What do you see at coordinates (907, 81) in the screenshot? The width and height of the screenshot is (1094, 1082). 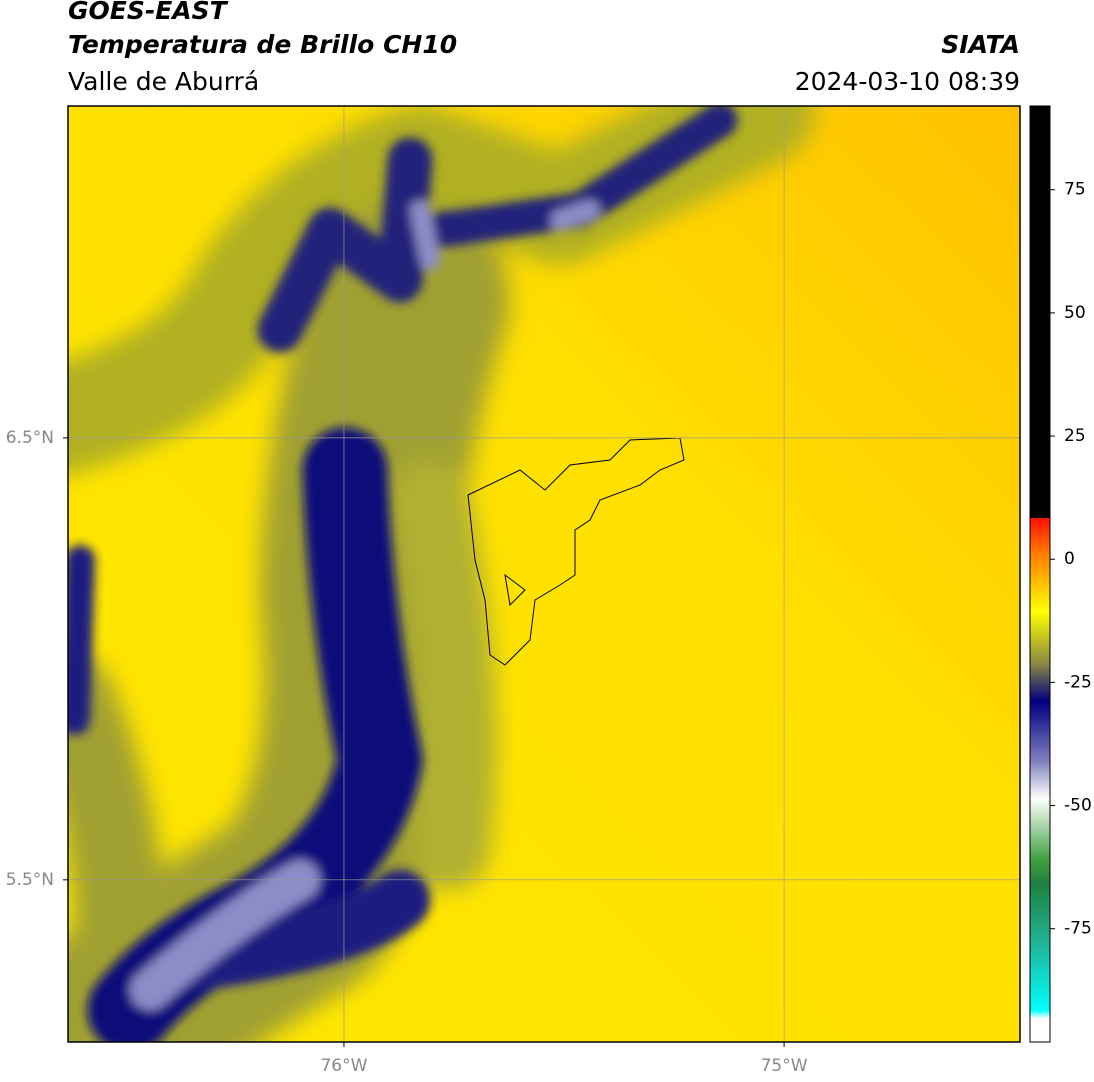 I see `timestamp: 2024-03-10 08:39` at bounding box center [907, 81].